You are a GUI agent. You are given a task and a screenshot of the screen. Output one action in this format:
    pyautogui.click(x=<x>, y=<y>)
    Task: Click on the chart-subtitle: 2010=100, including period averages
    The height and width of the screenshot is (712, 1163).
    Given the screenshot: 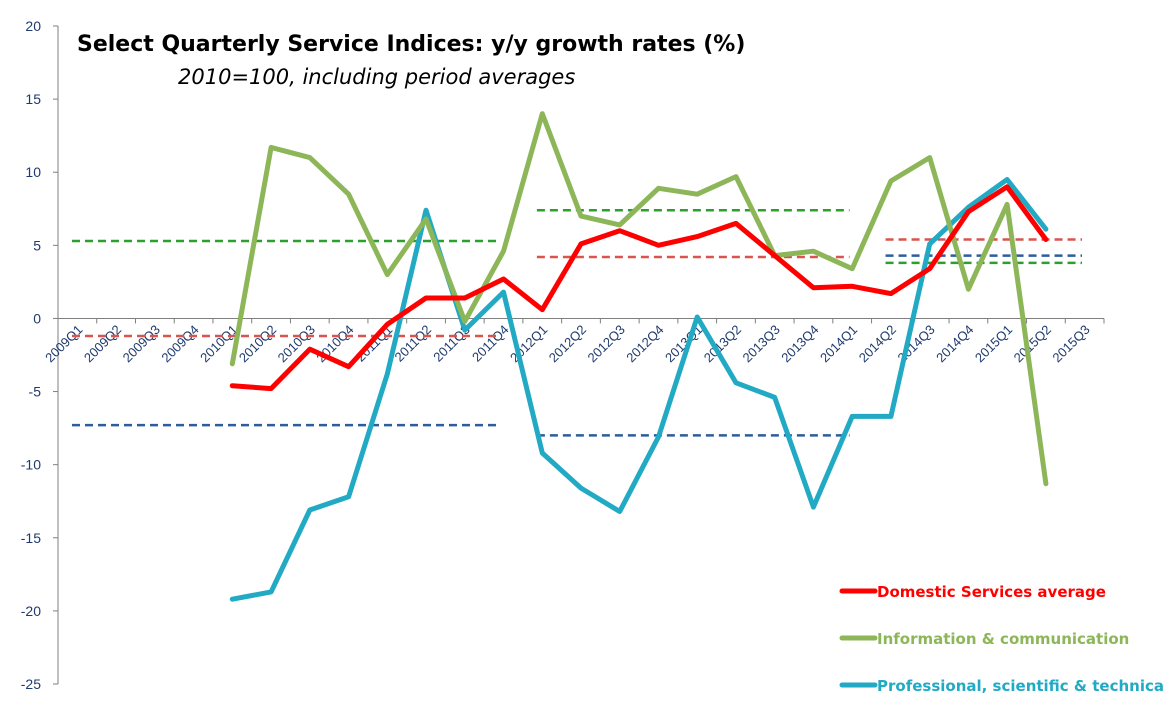 What is the action you would take?
    pyautogui.click(x=376, y=77)
    